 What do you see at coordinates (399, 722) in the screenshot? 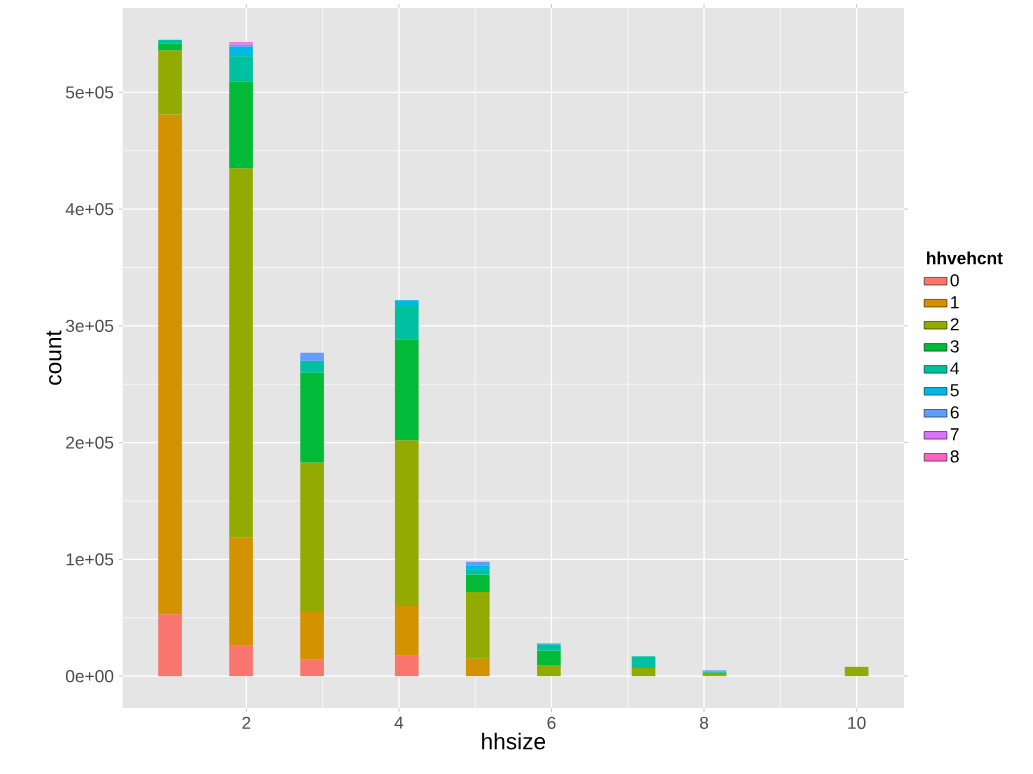
I see `x-tick-label: 4` at bounding box center [399, 722].